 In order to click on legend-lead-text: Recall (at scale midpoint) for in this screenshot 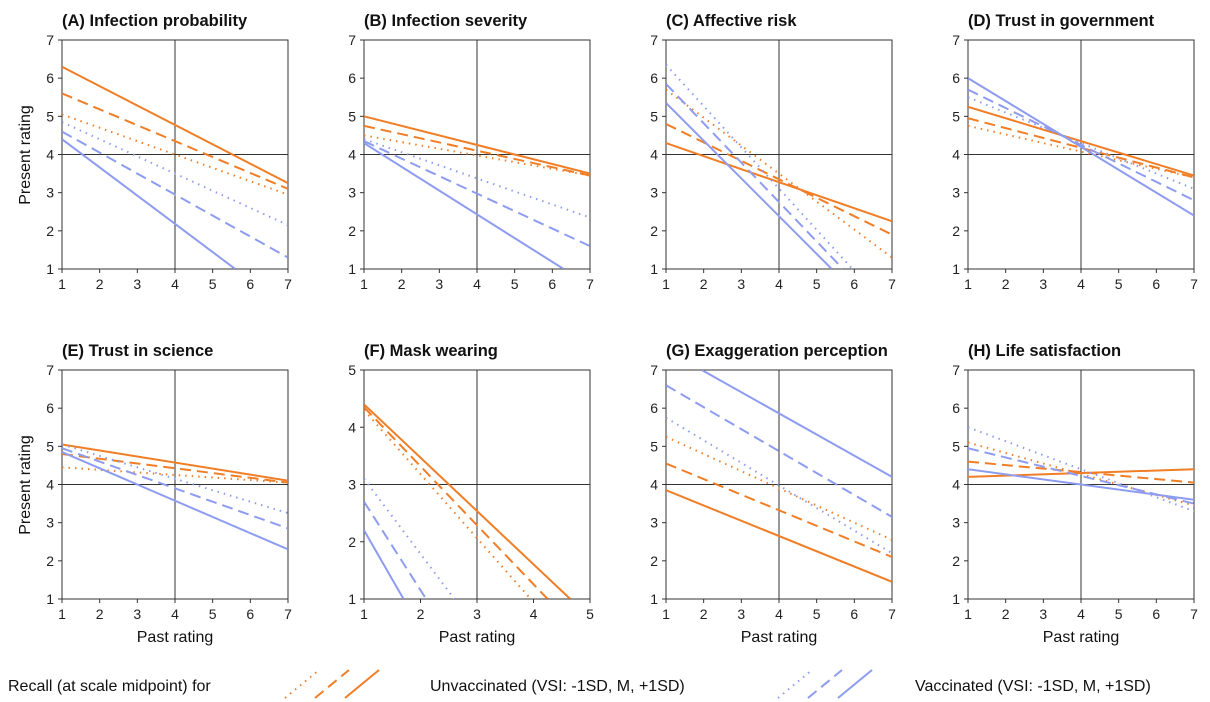, I will do `click(109, 686)`.